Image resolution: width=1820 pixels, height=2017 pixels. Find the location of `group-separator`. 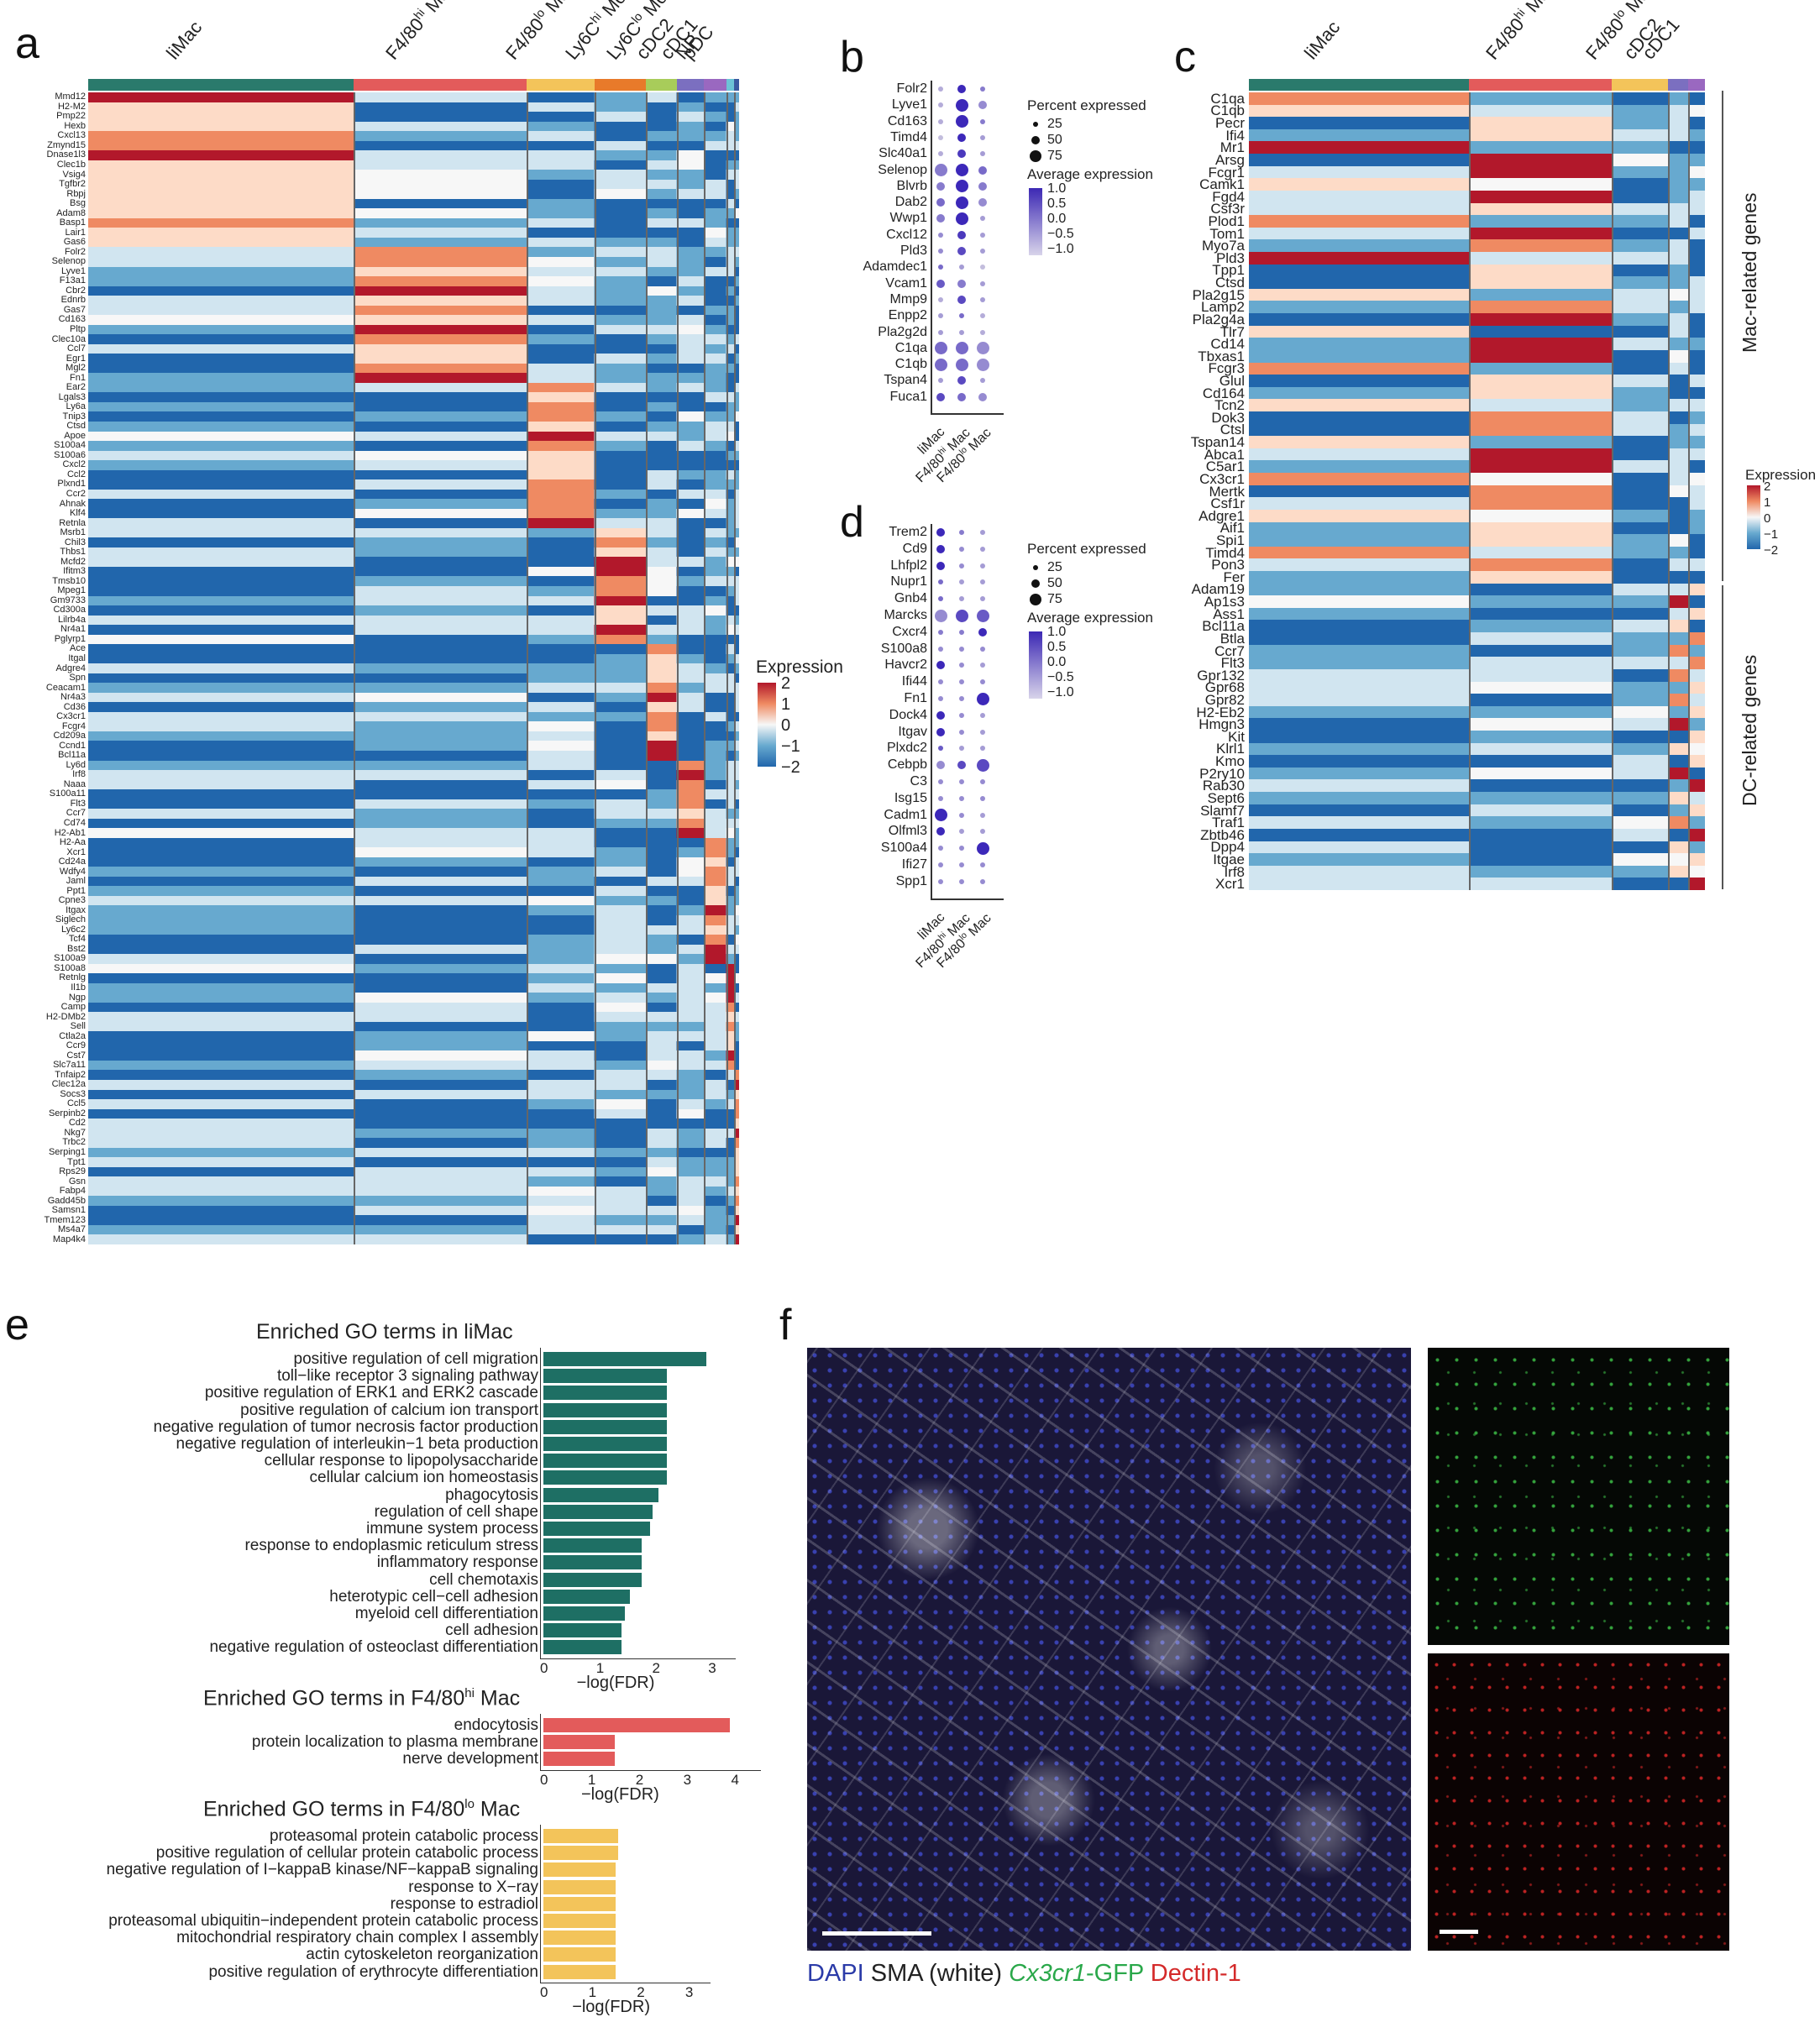

group-separator is located at coordinates (355, 668).